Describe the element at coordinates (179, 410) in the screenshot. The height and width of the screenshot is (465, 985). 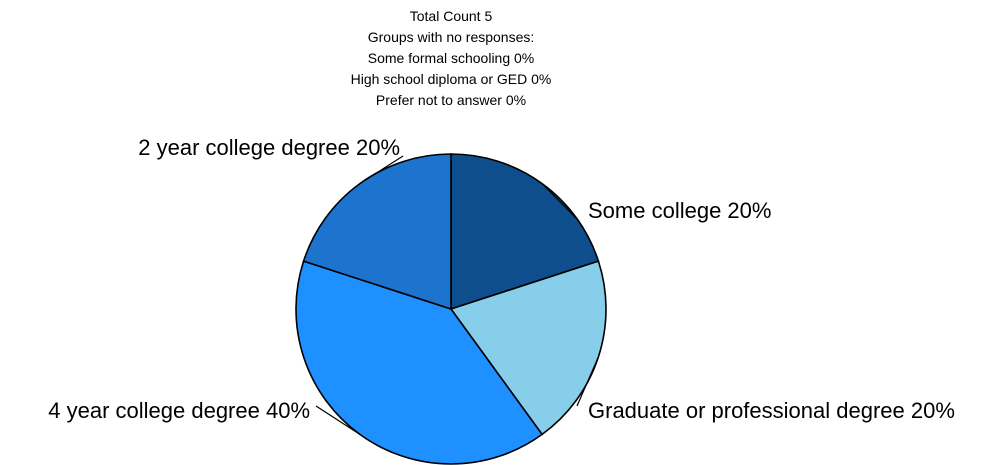
I see `slice-label: 4 year college degree 40%` at that location.